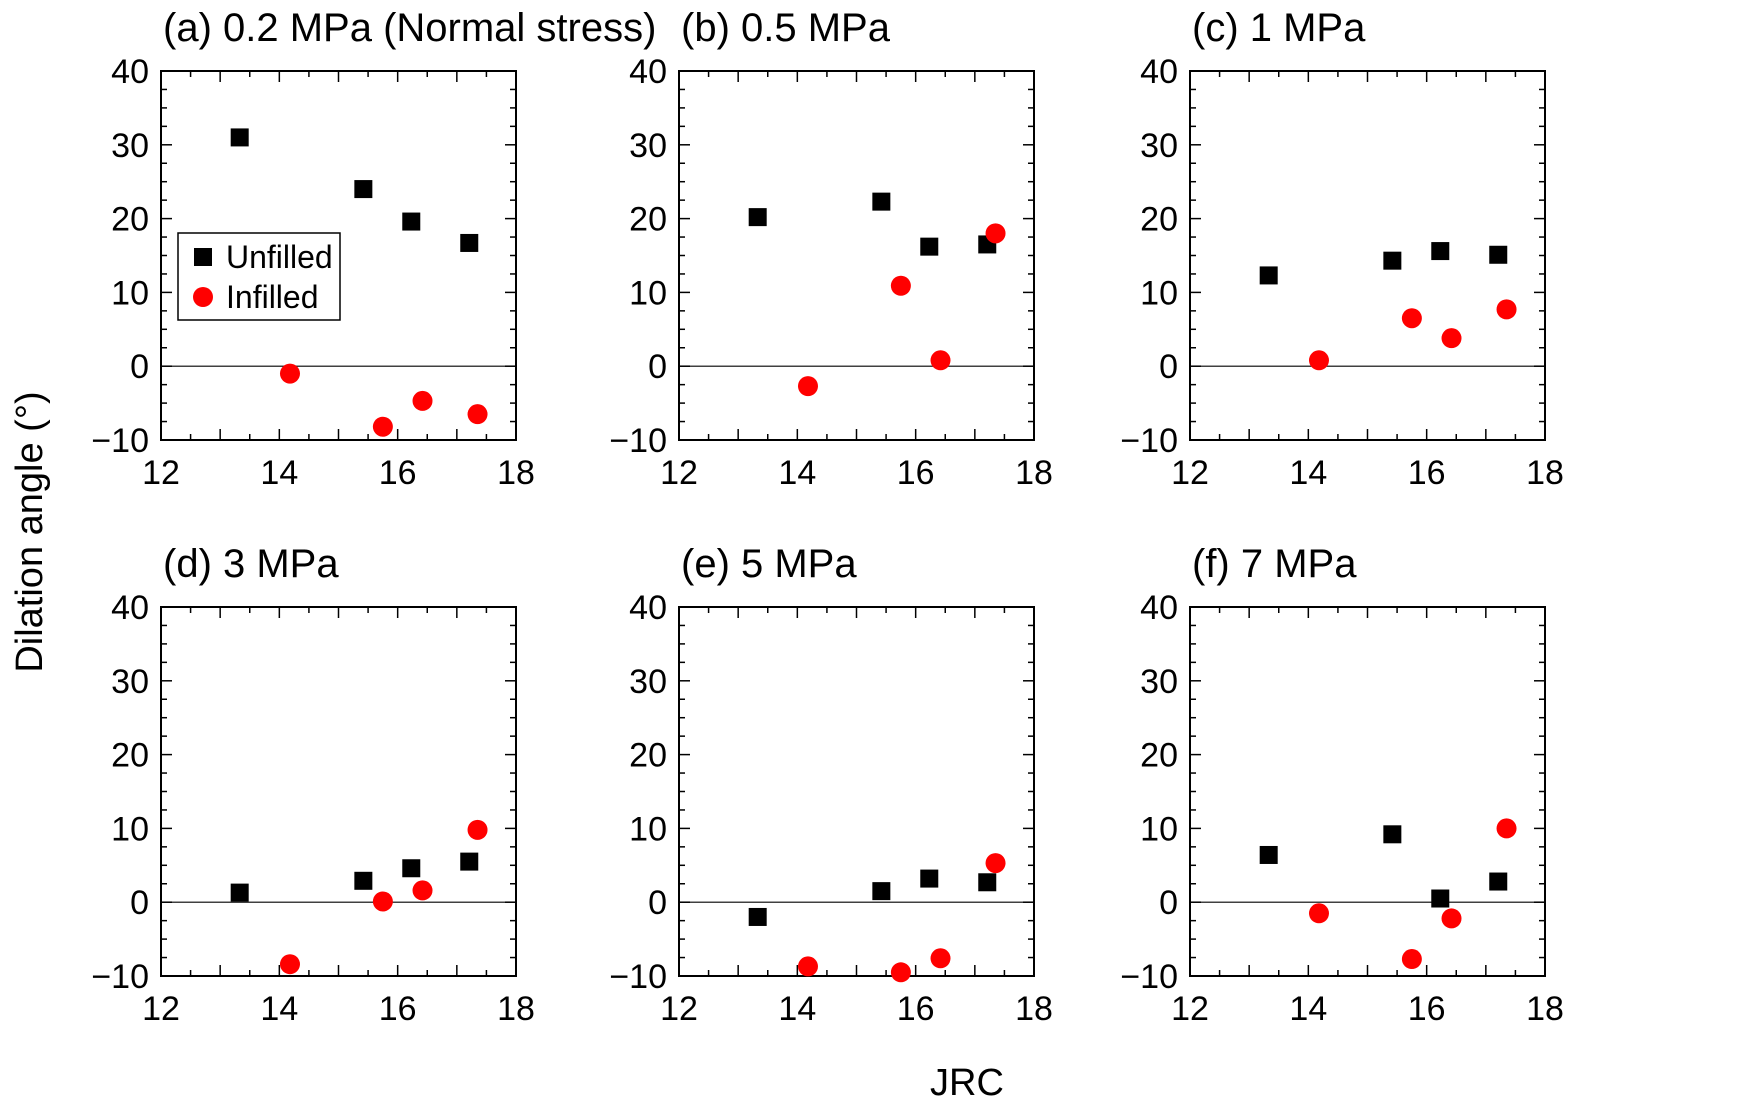 The image size is (1764, 1110). I want to click on panel-title: (e) 5 MPa, so click(769, 564).